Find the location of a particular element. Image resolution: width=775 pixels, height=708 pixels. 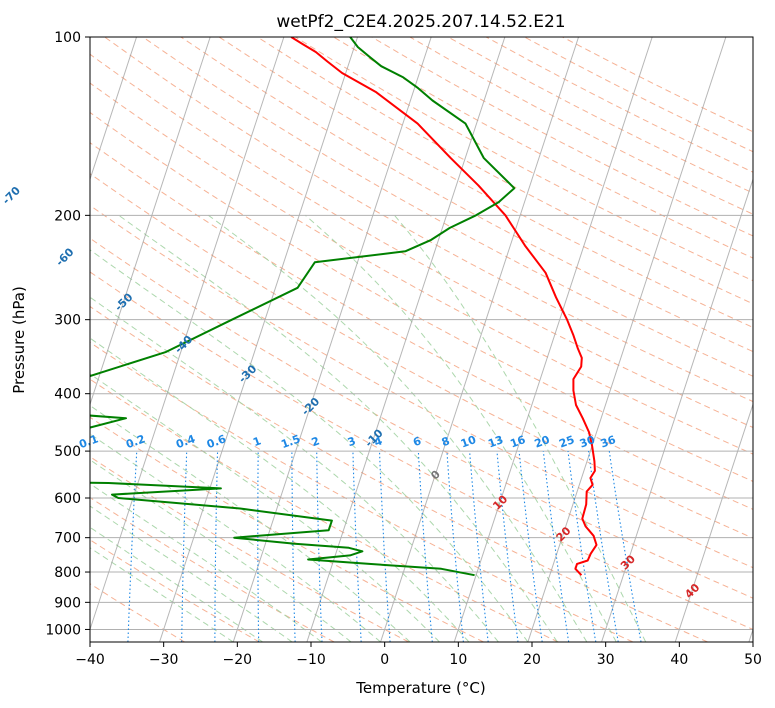

mixing-ratio-label: 10 is located at coordinates (468, 442).